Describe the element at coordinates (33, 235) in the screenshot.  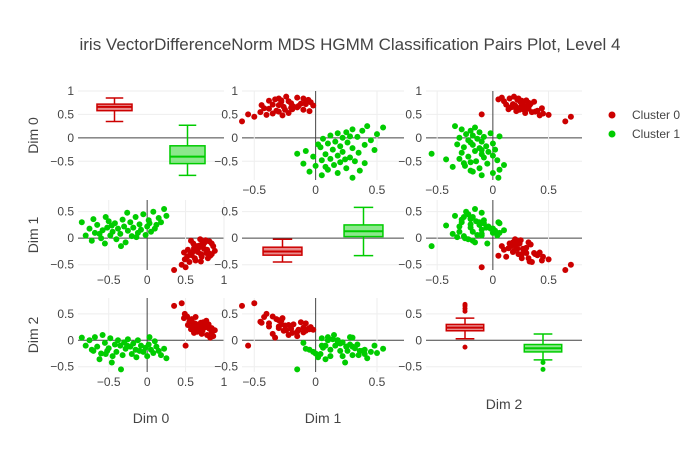
I see `row-axis-title-1: Dim 1` at that location.